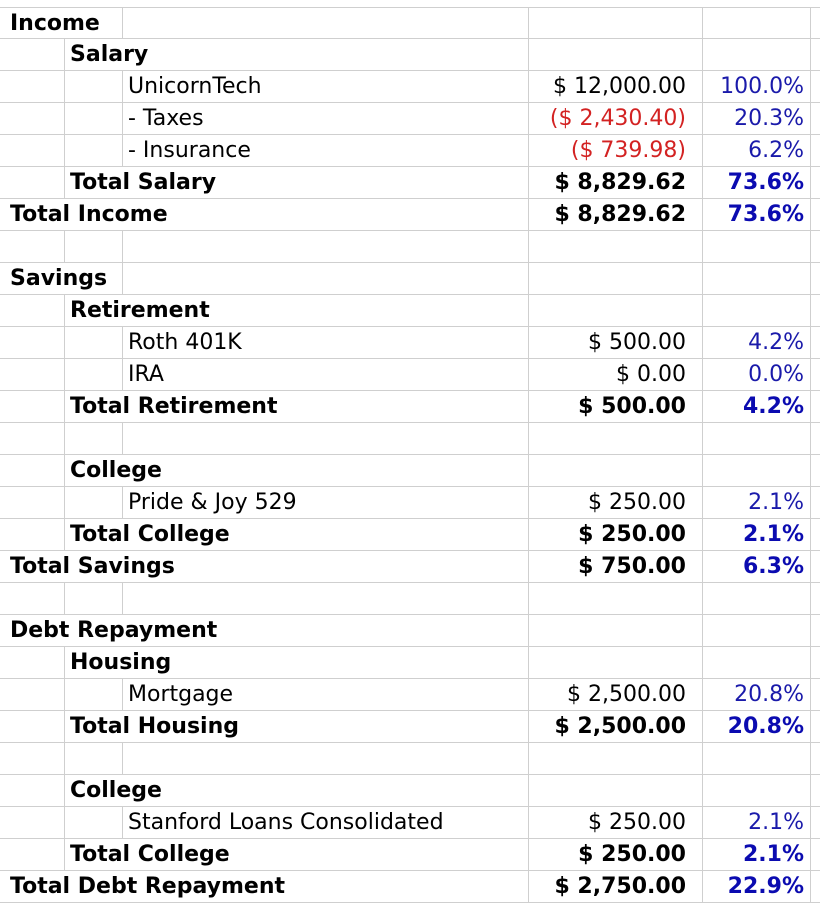  I want to click on row-label: Roth 401K, so click(185, 342).